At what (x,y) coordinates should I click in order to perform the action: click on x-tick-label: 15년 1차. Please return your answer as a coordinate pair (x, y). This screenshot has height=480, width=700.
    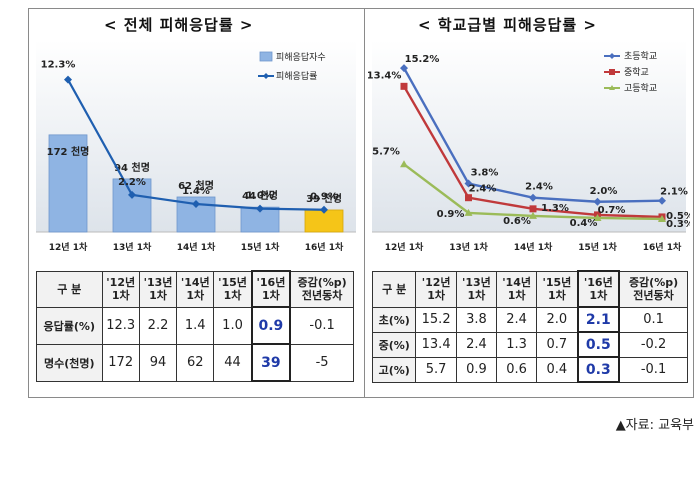
    Looking at the image, I should click on (597, 247).